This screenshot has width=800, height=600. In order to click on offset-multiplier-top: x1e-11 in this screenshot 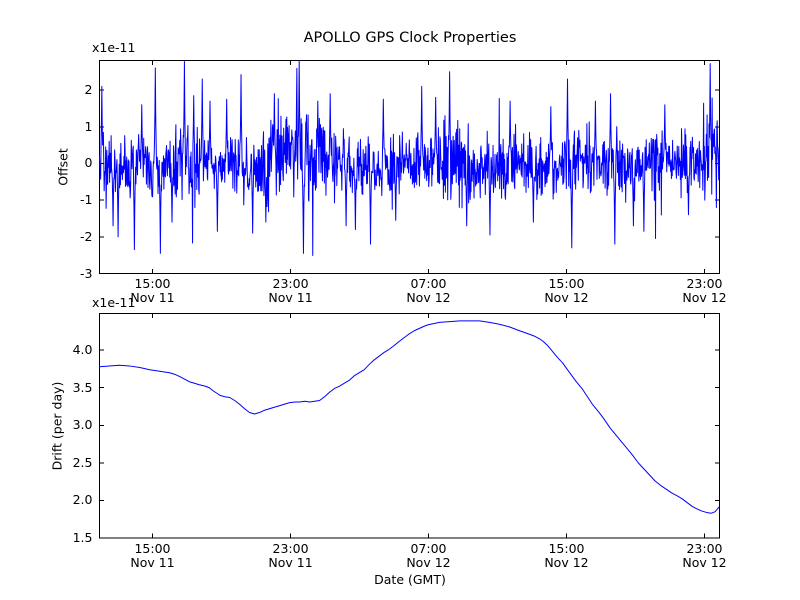, I will do `click(114, 47)`.